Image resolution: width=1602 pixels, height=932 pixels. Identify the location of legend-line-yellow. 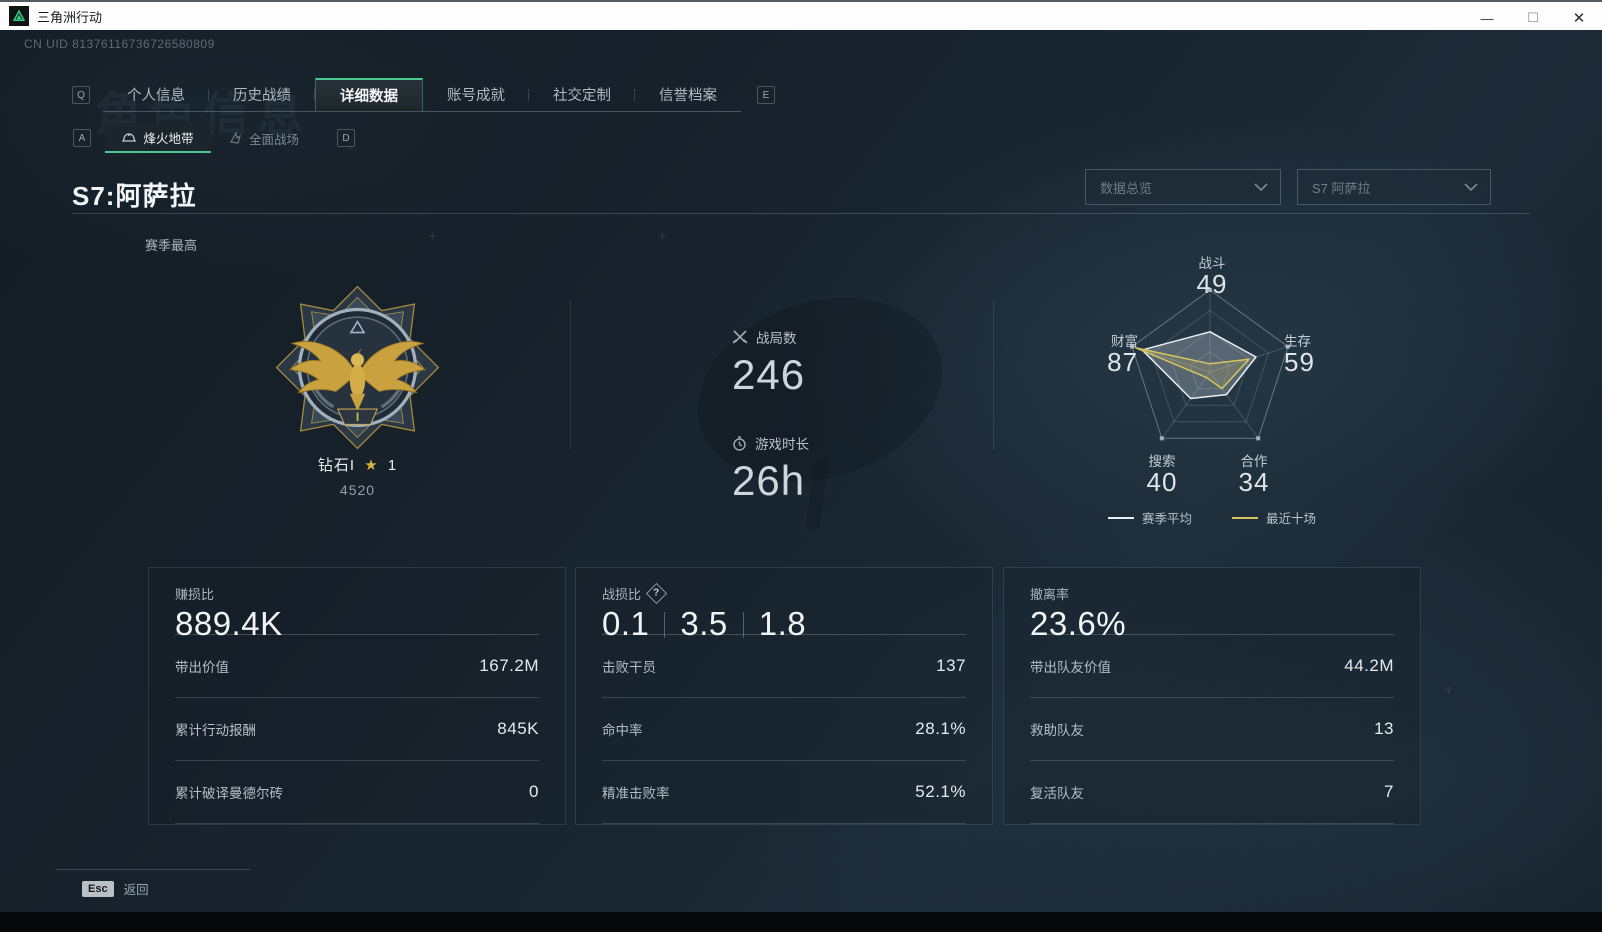
(1245, 517).